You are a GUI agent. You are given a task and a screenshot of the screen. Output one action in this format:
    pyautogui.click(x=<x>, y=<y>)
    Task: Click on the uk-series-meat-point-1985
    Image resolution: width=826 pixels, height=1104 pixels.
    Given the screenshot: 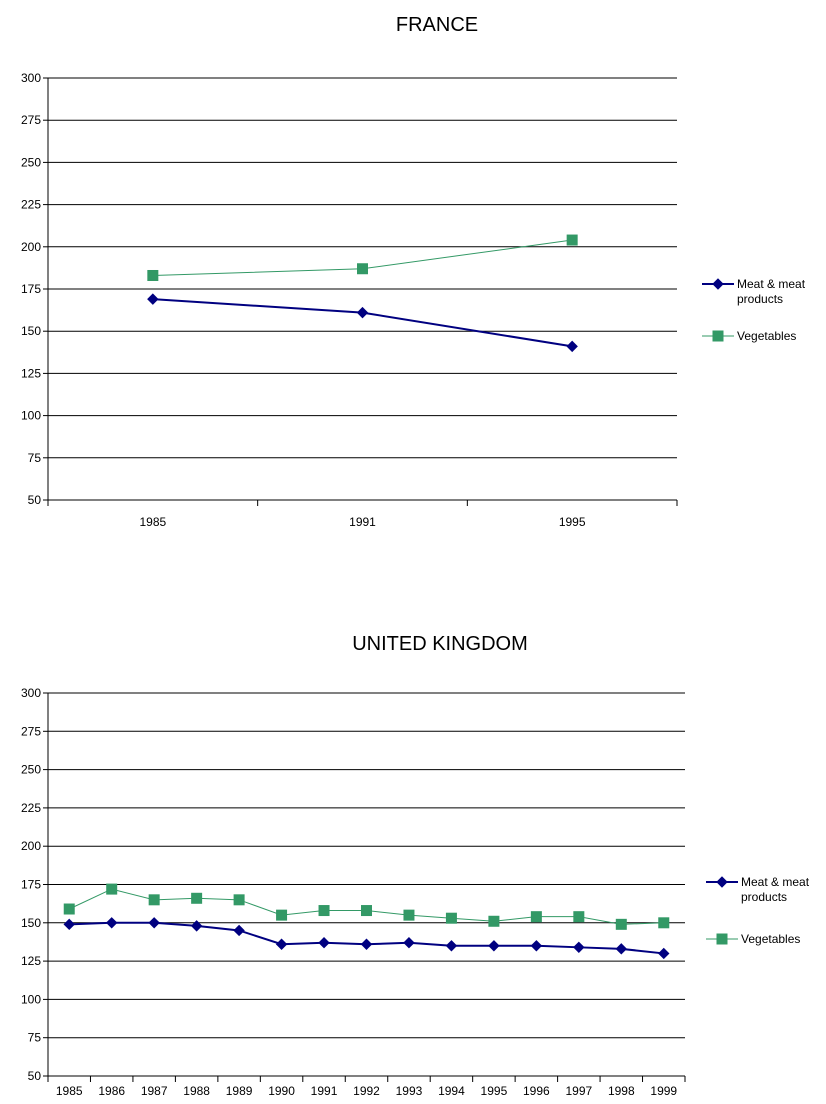 What is the action you would take?
    pyautogui.click(x=69, y=924)
    